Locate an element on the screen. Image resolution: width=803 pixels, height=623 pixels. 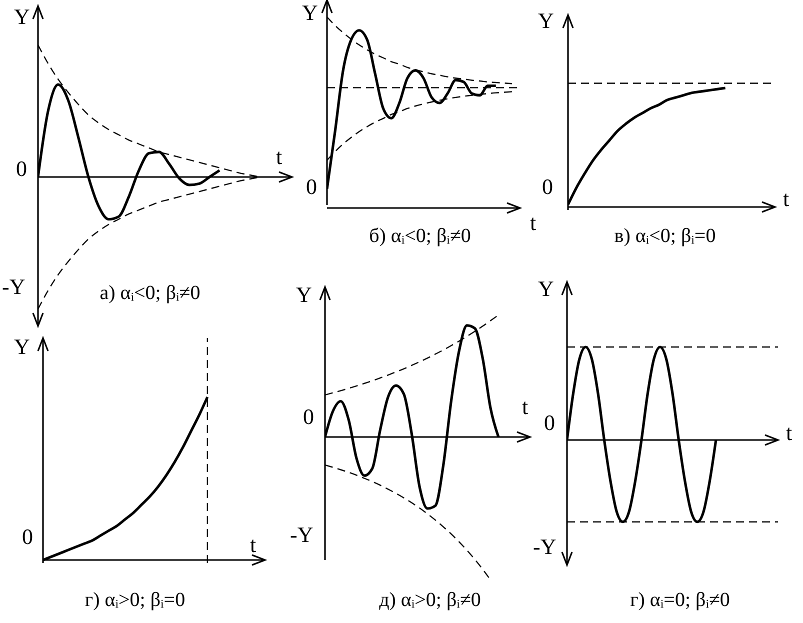
text: в) αᵢ<0; βᵢ=0 is located at coordinates (665, 236).